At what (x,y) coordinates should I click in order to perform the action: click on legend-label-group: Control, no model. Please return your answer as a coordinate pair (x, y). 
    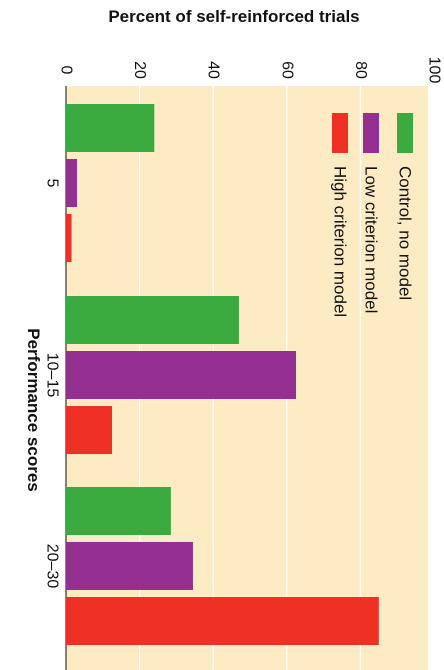
    Looking at the image, I should click on (405, 233).